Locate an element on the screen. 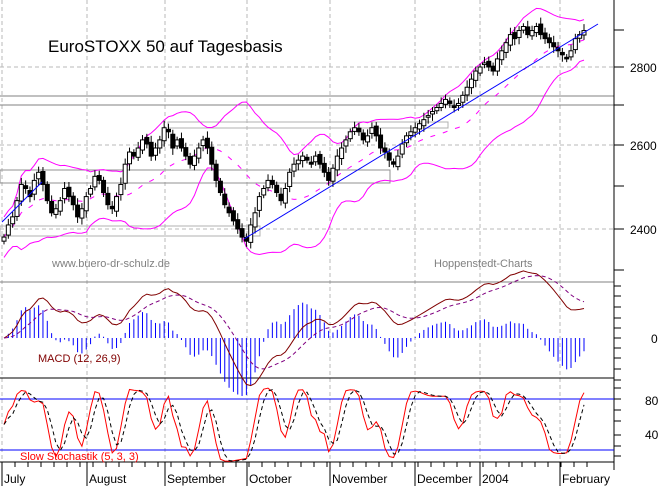 This screenshot has height=486, width=662. month-2004: 2004 is located at coordinates (495, 479).